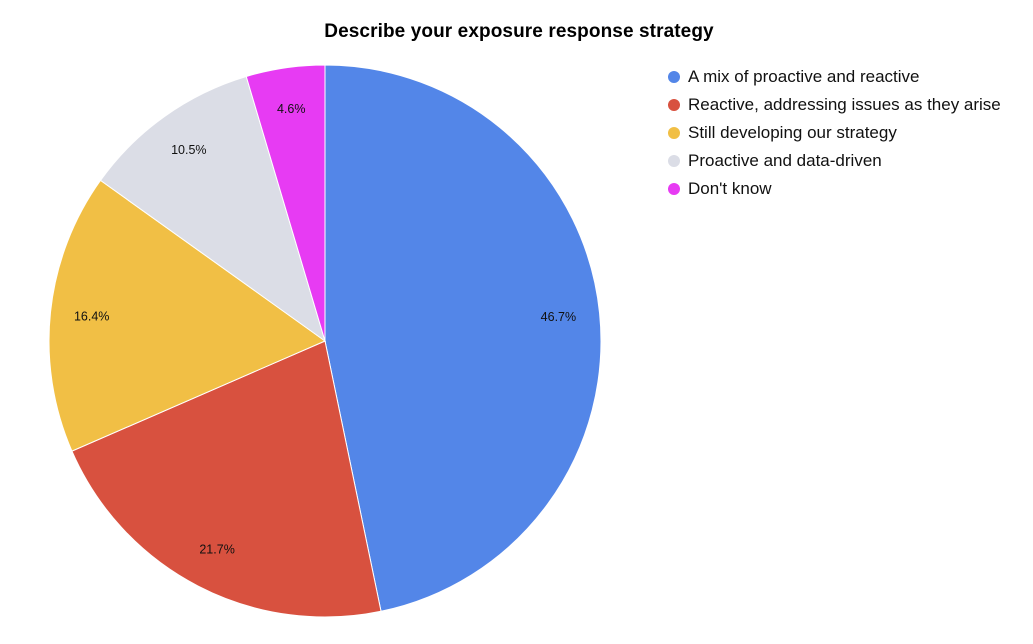 The height and width of the screenshot is (644, 1033). What do you see at coordinates (834, 189) in the screenshot?
I see `legend-item: Don't know` at bounding box center [834, 189].